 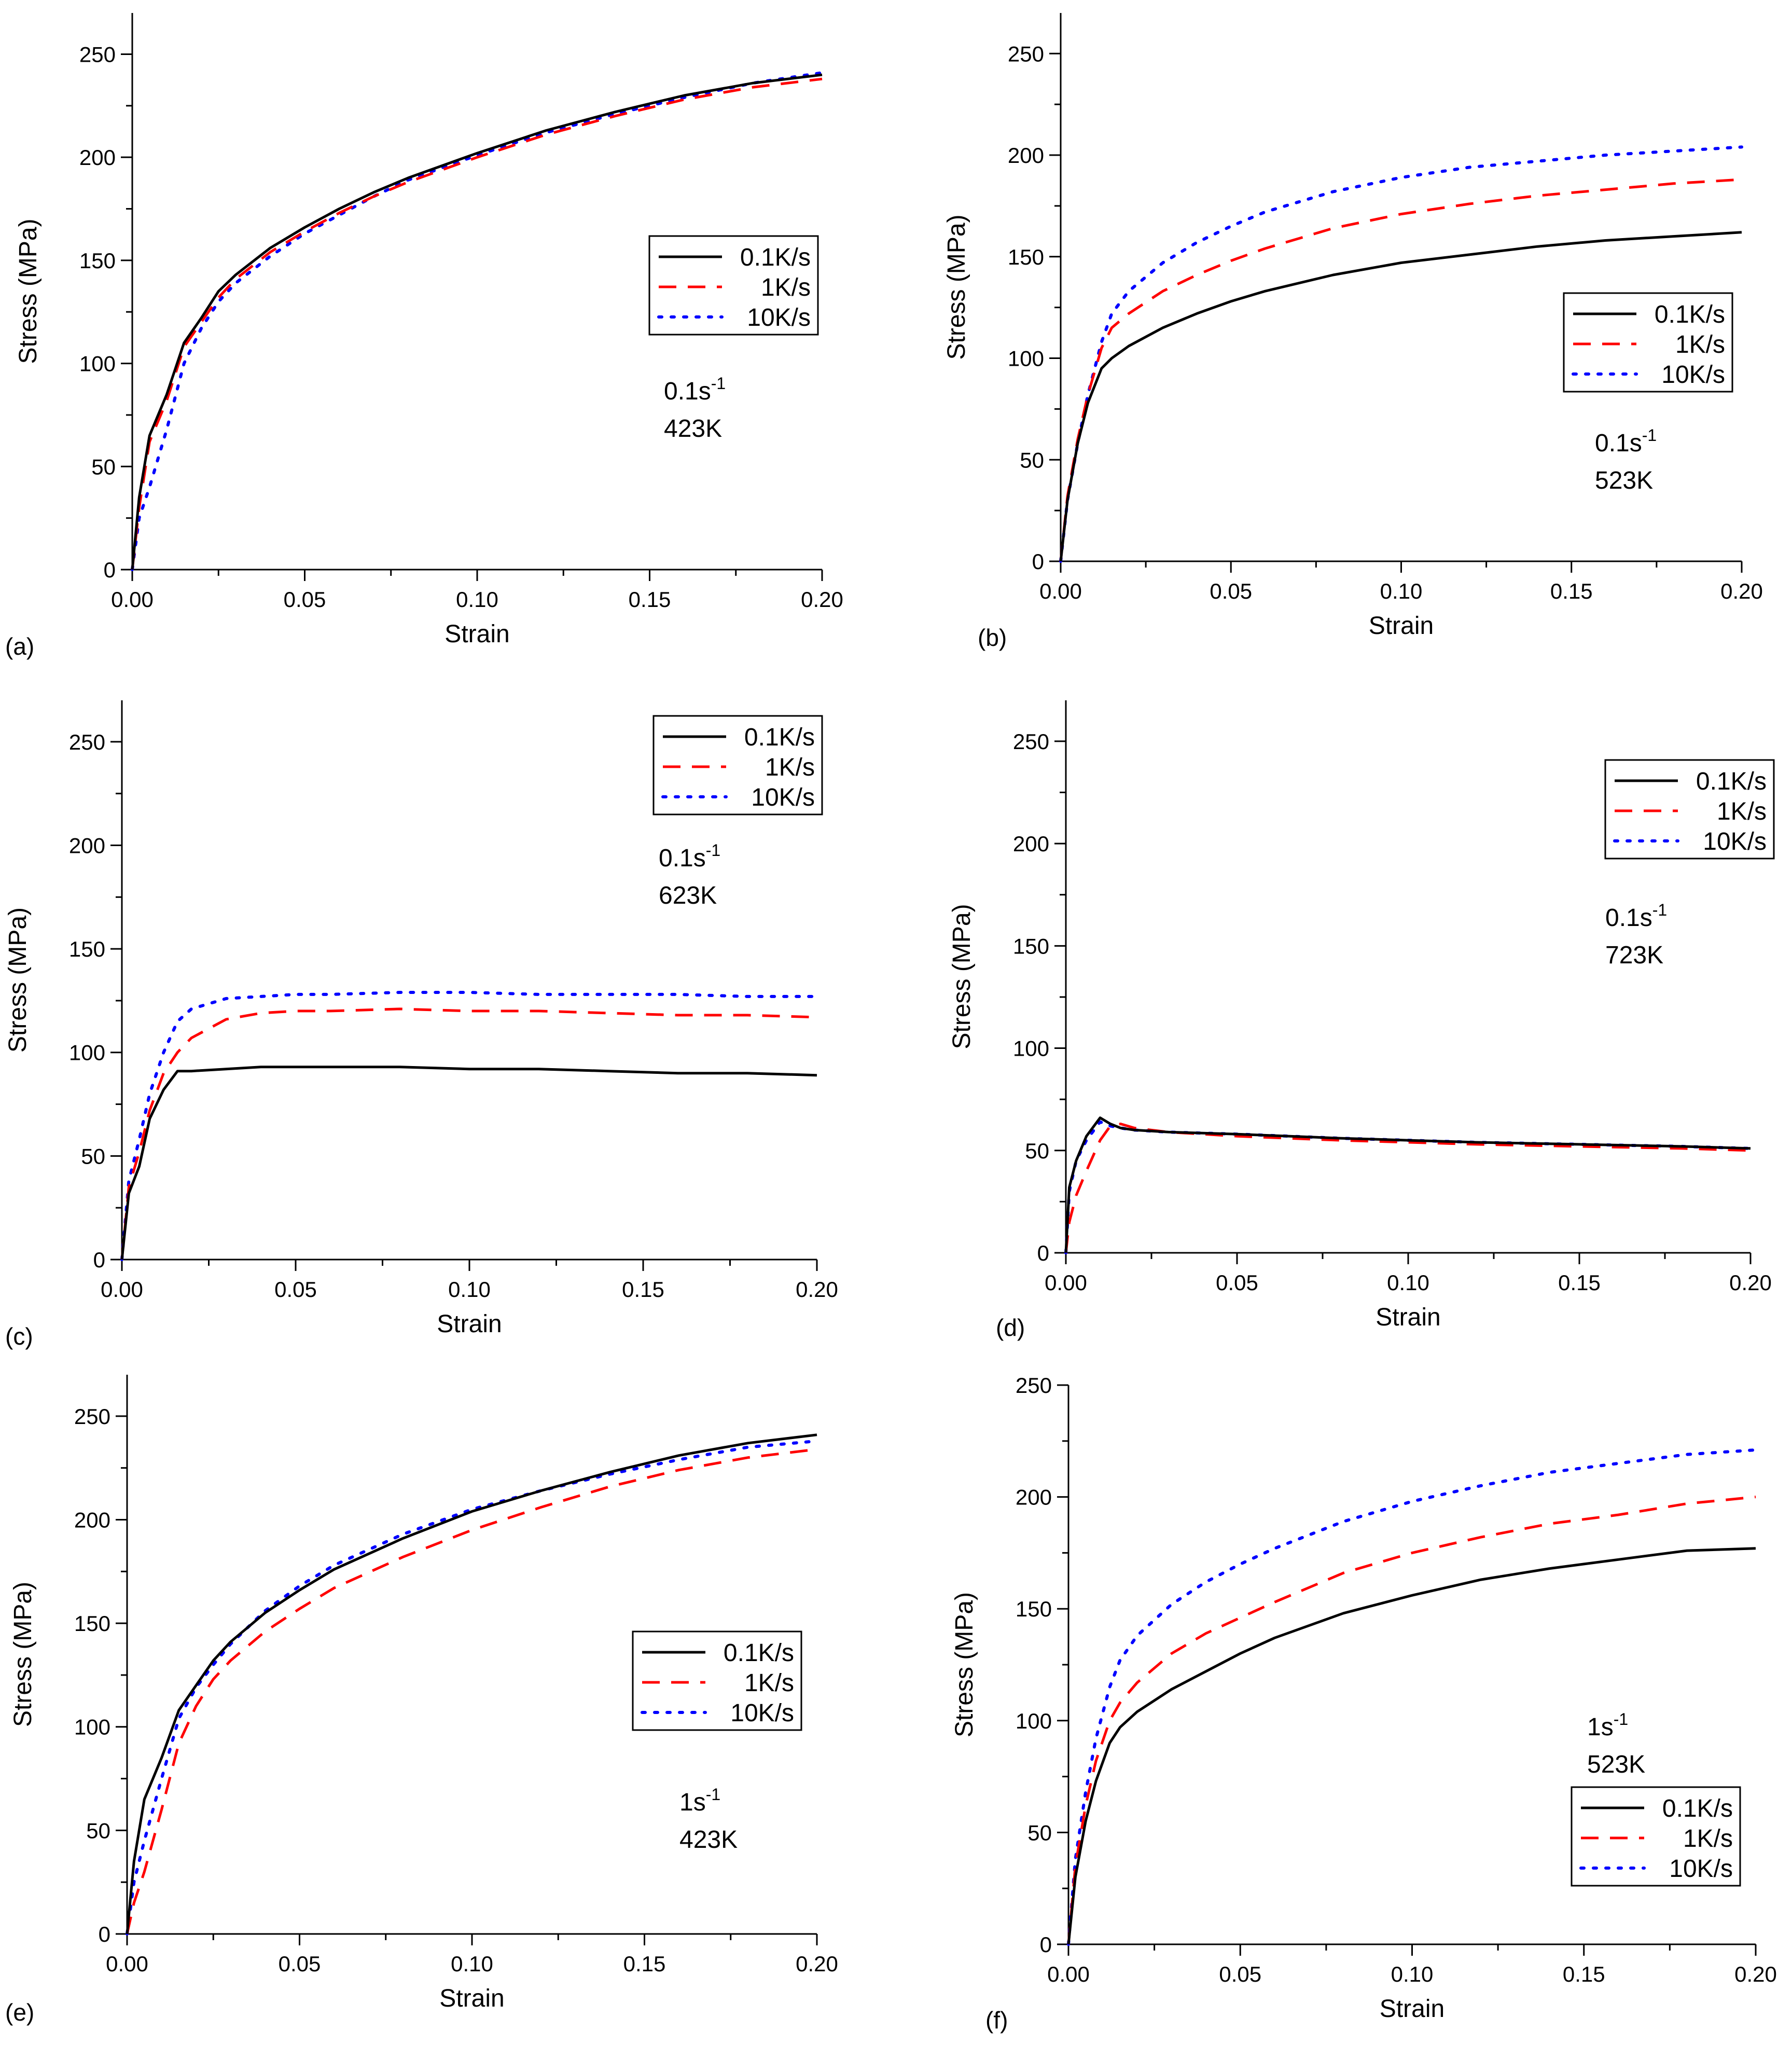 What do you see at coordinates (1010, 1327) in the screenshot?
I see `panel-label: (d)` at bounding box center [1010, 1327].